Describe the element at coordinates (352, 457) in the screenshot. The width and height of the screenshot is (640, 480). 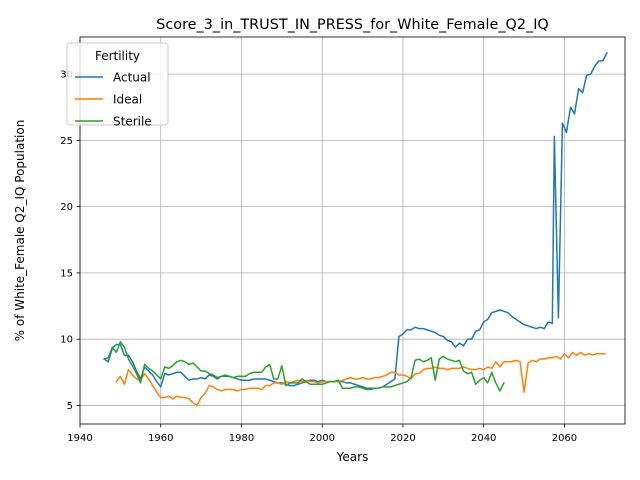
I see `x-axis-label: Years` at that location.